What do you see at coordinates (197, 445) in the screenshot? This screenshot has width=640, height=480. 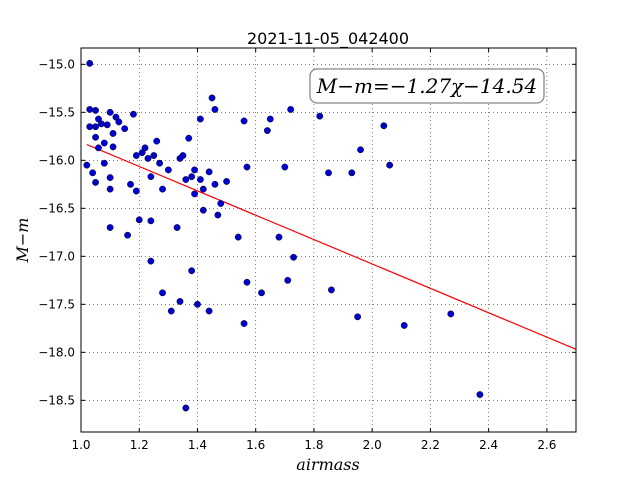 I see `x-tick-label: 1.4` at bounding box center [197, 445].